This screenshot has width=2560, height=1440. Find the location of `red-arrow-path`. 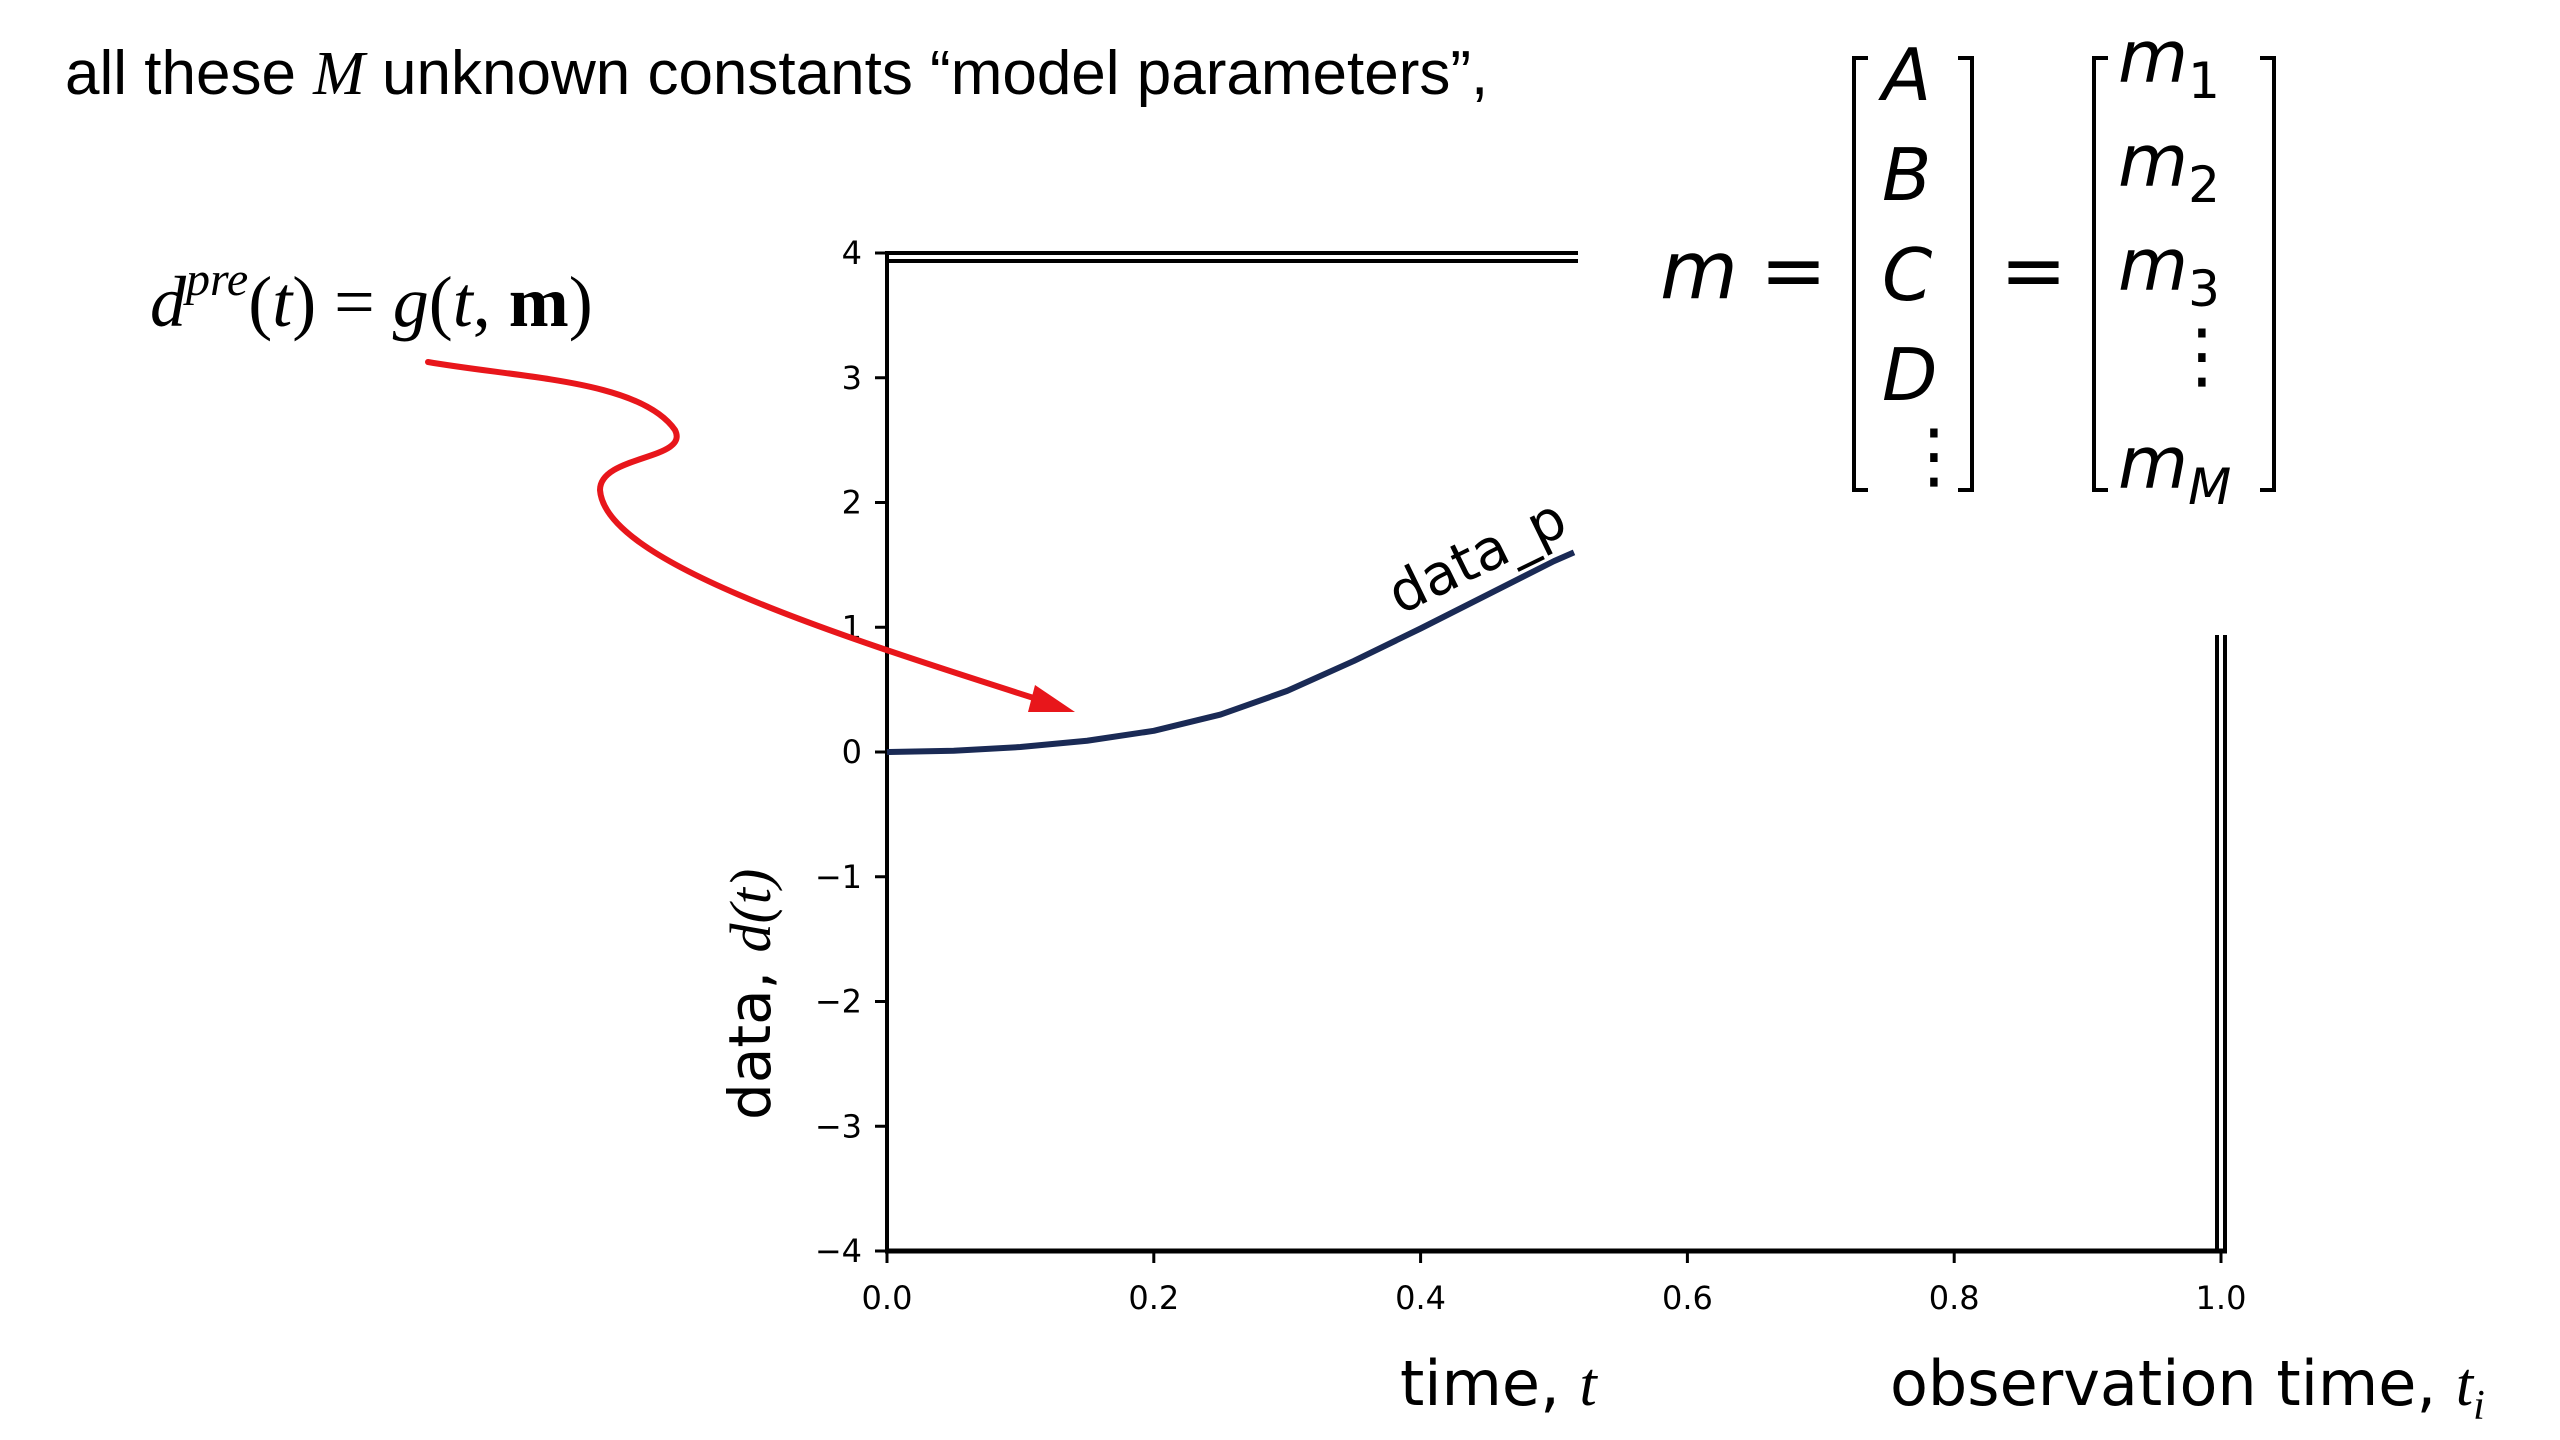

red-arrow-path is located at coordinates (734, 531).